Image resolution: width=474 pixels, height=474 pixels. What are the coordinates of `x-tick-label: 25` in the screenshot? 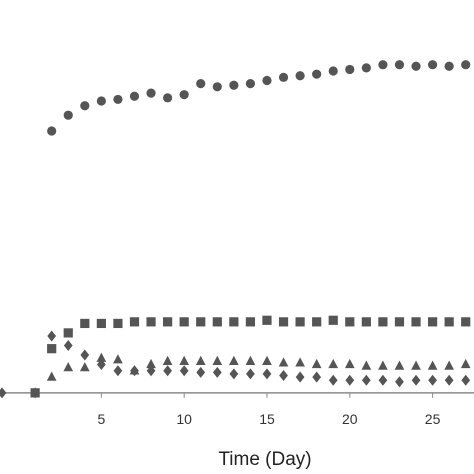 It's located at (433, 419).